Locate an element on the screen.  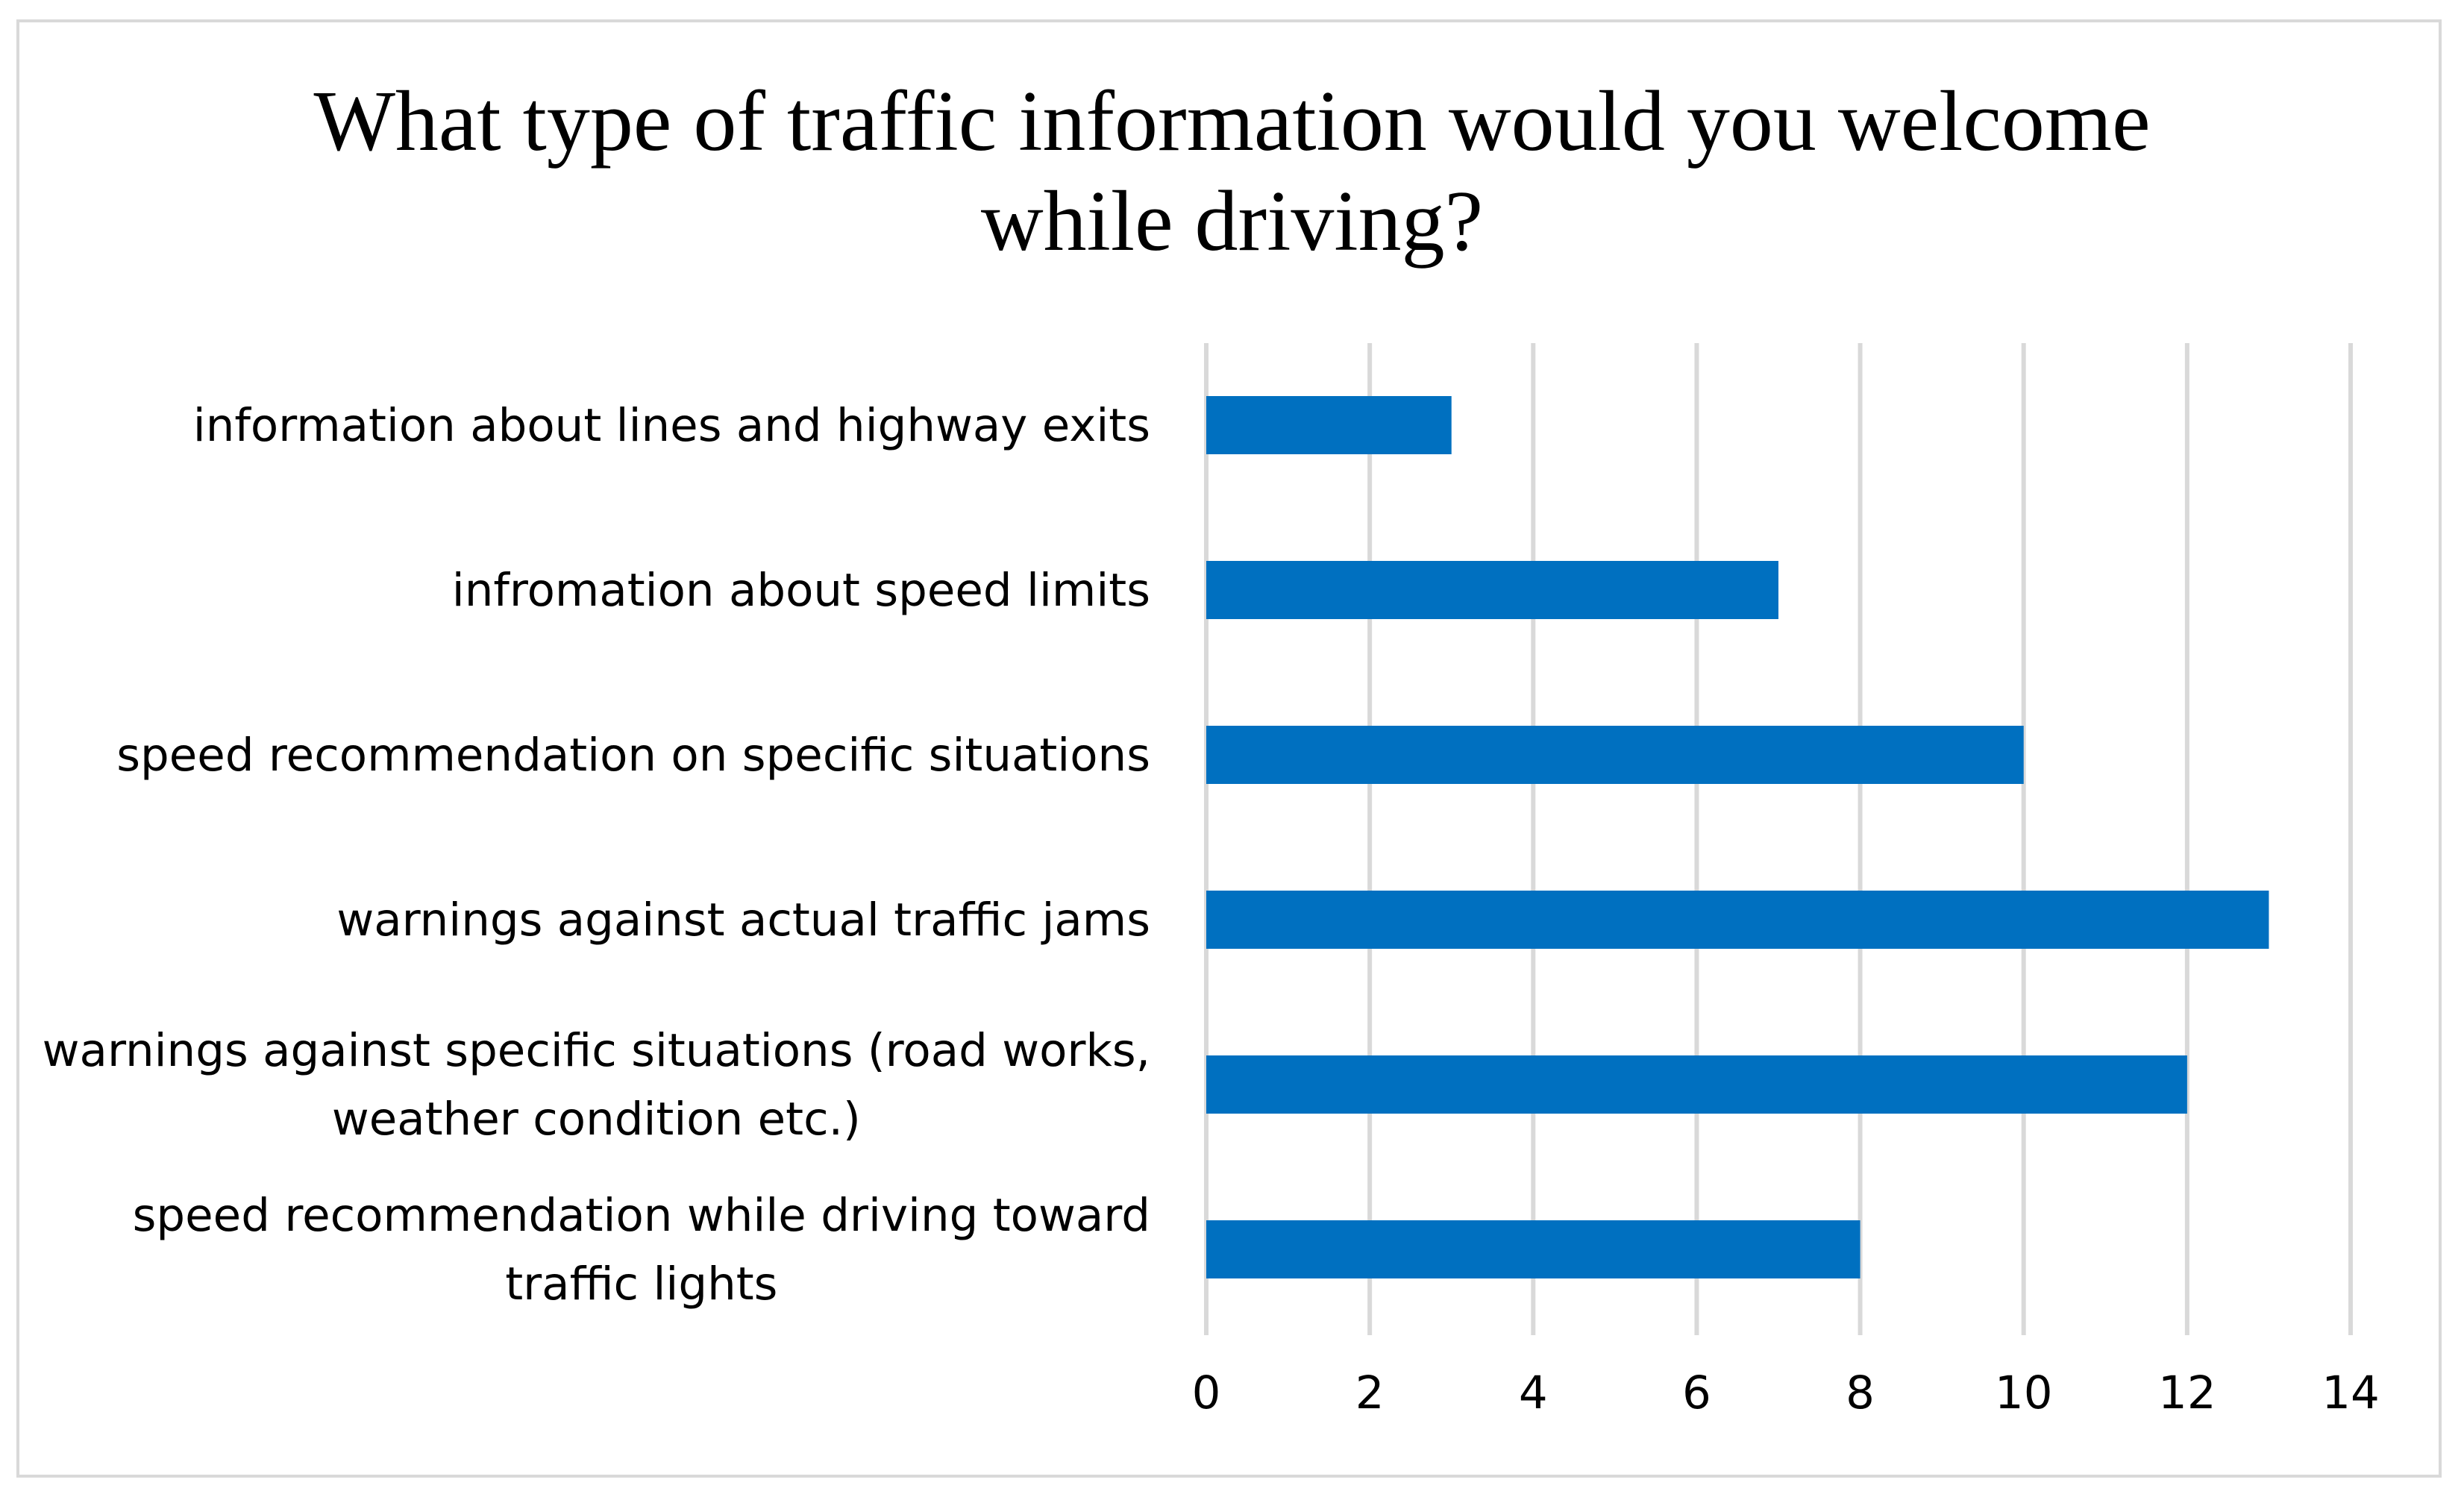
x-axis-tick-labels: 0 2 4 6 8 10 12 14 is located at coordinates (1786, 1392).